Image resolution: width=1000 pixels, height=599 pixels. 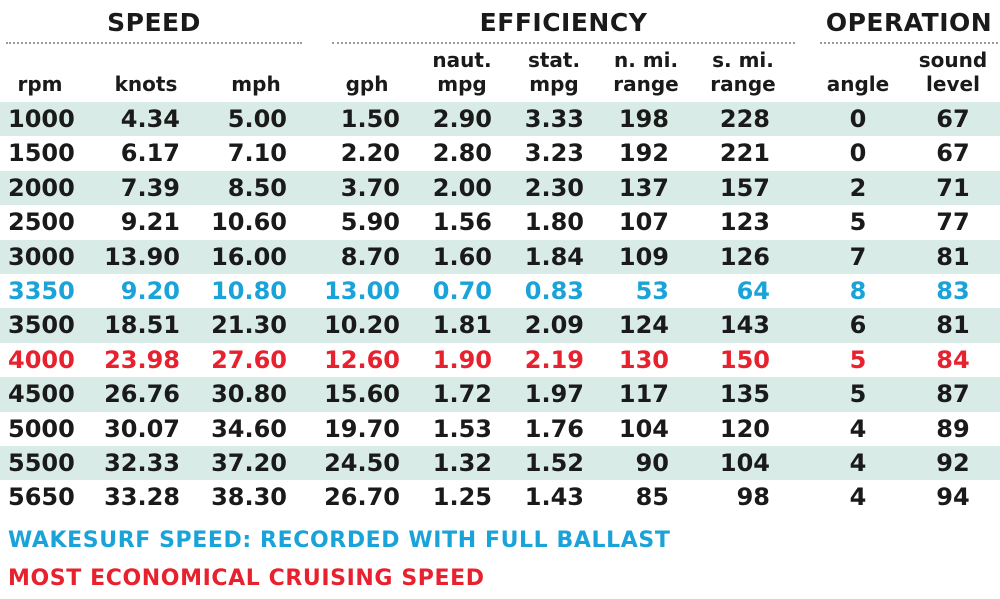 What do you see at coordinates (257, 119) in the screenshot?
I see `table-cell-mph: 5.00` at bounding box center [257, 119].